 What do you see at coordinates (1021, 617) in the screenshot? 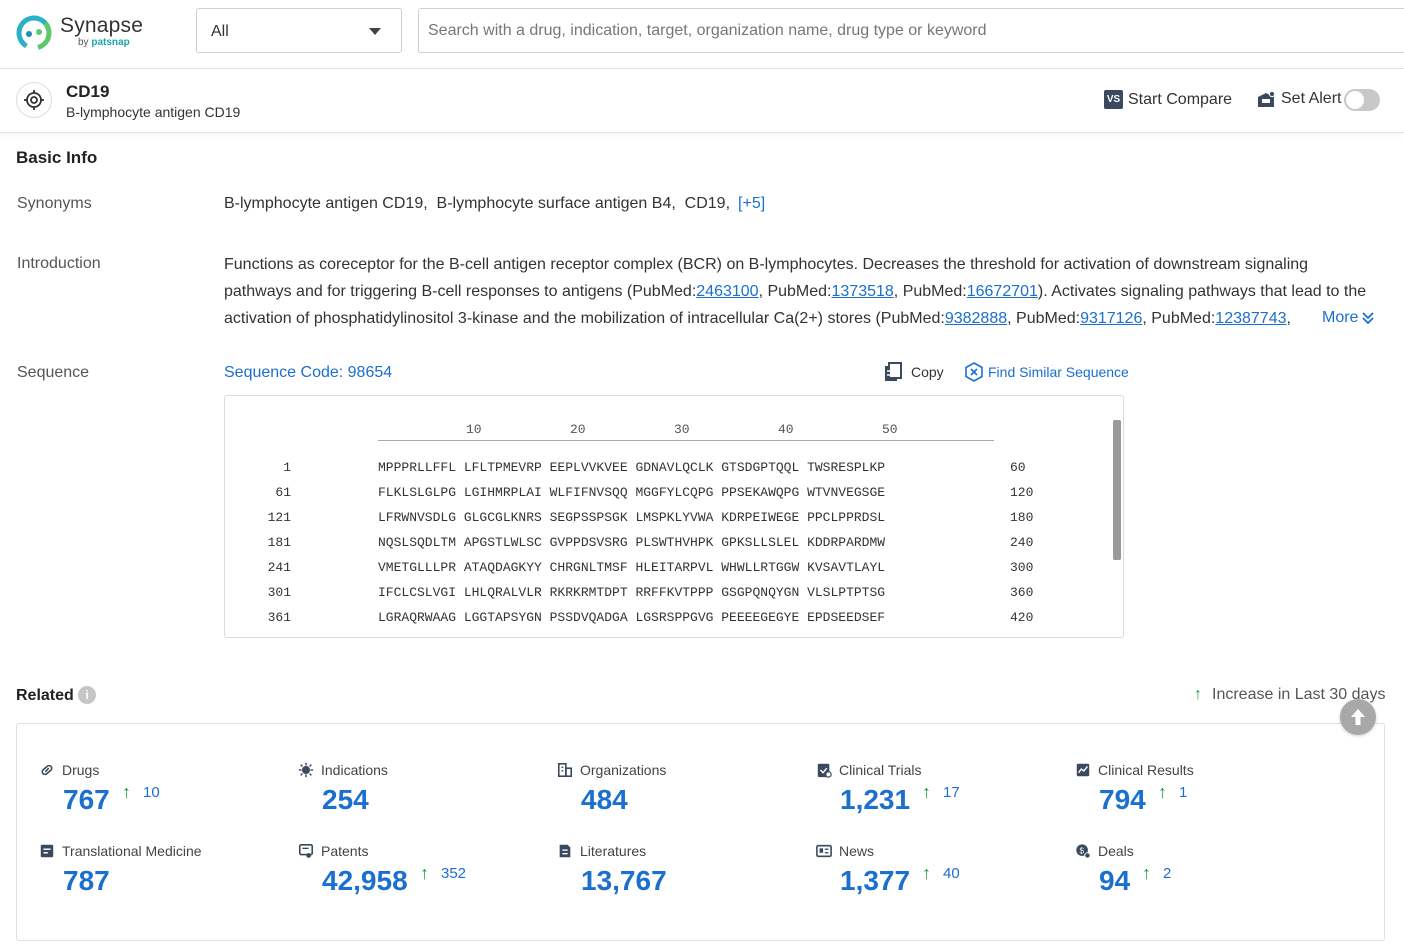
I see `sequence-row-end: 420` at bounding box center [1021, 617].